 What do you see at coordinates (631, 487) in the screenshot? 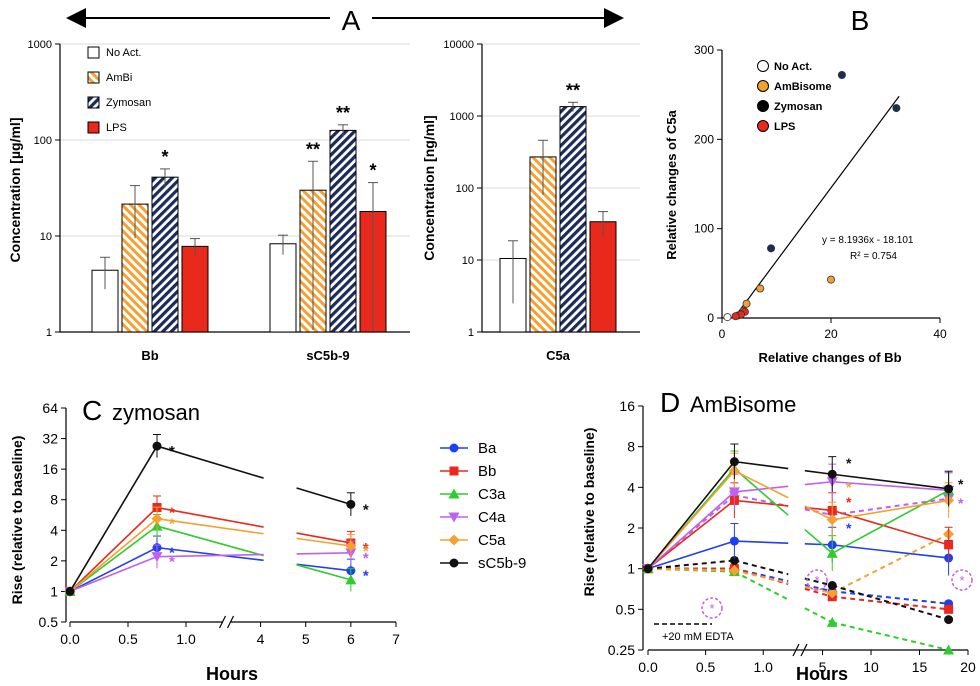
I see `d-y-tick-label: 4` at bounding box center [631, 487].